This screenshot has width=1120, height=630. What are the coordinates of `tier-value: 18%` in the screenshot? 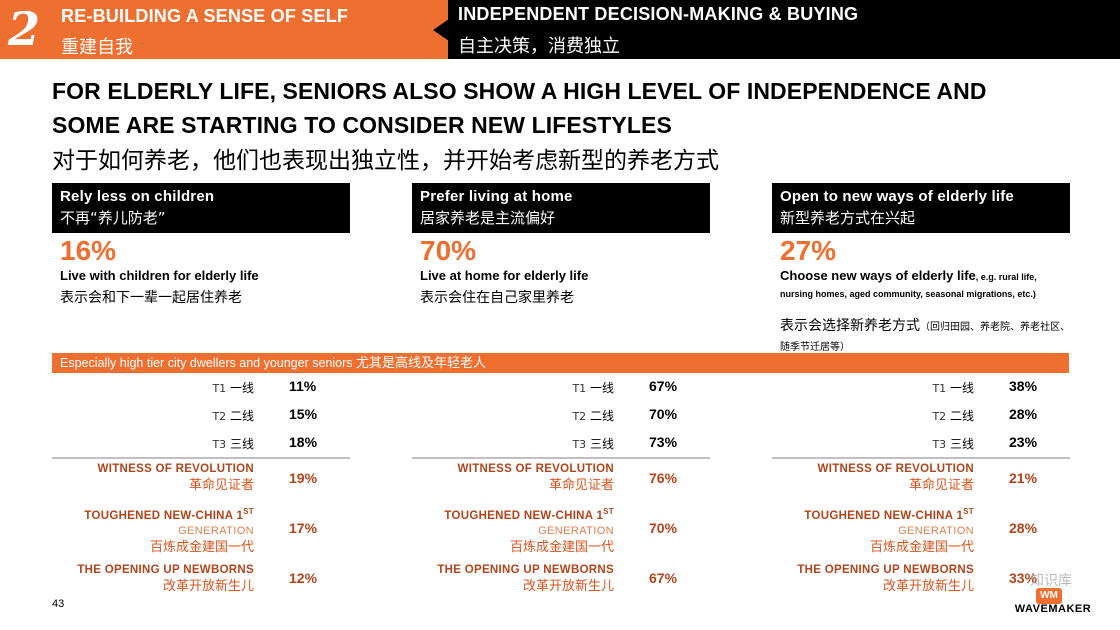 It's located at (303, 442).